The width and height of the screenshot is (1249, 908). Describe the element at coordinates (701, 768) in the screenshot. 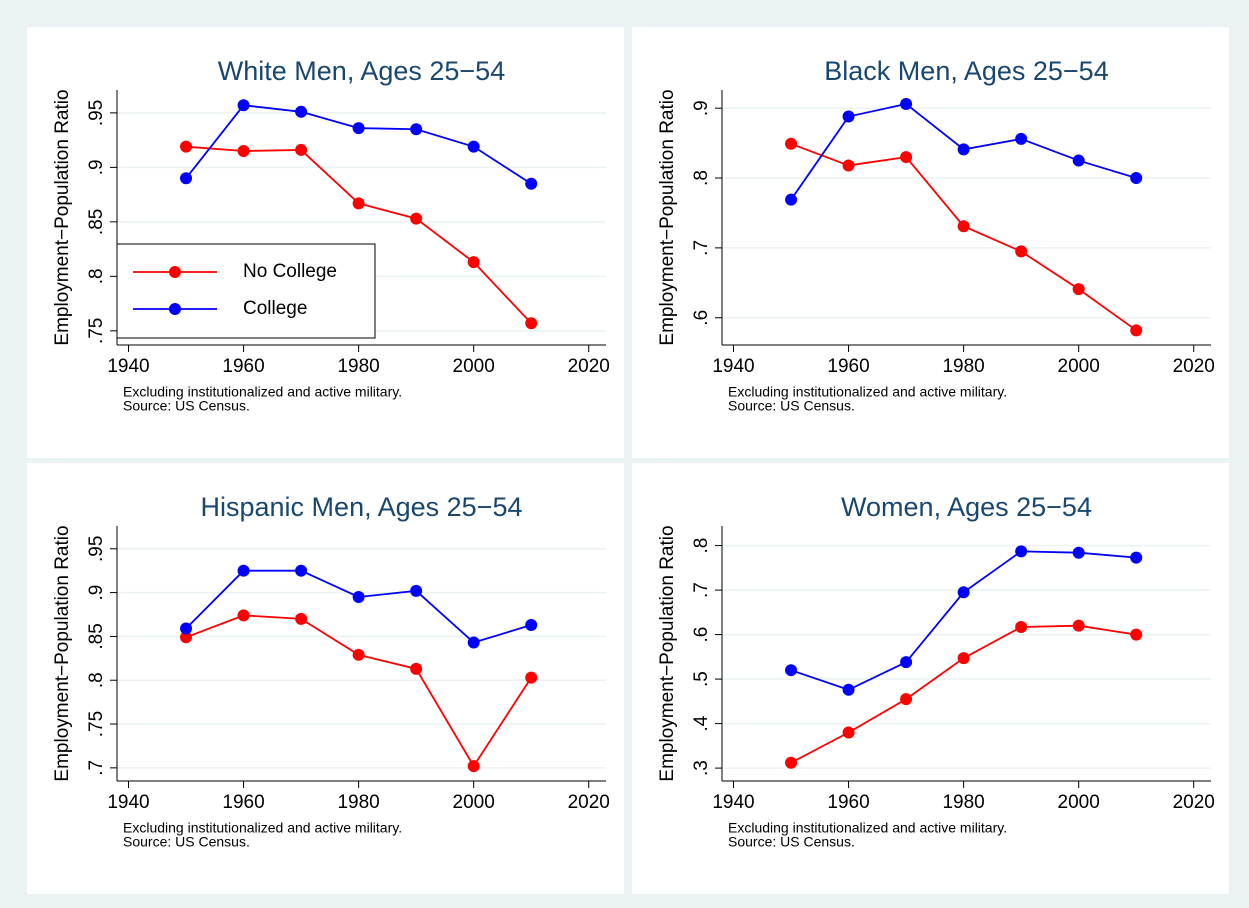

I see `y-tick-label: .3` at that location.